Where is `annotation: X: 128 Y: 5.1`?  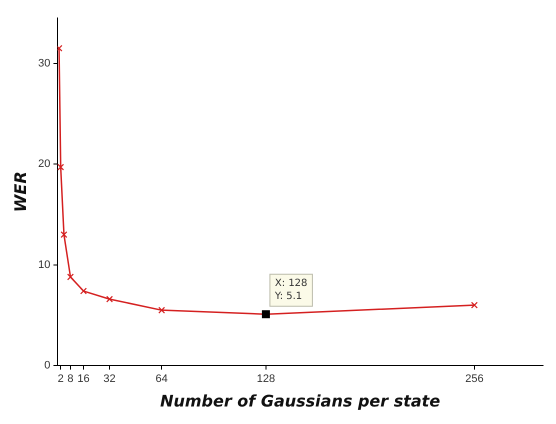
annotation: X: 128 Y: 5.1 is located at coordinates (291, 290).